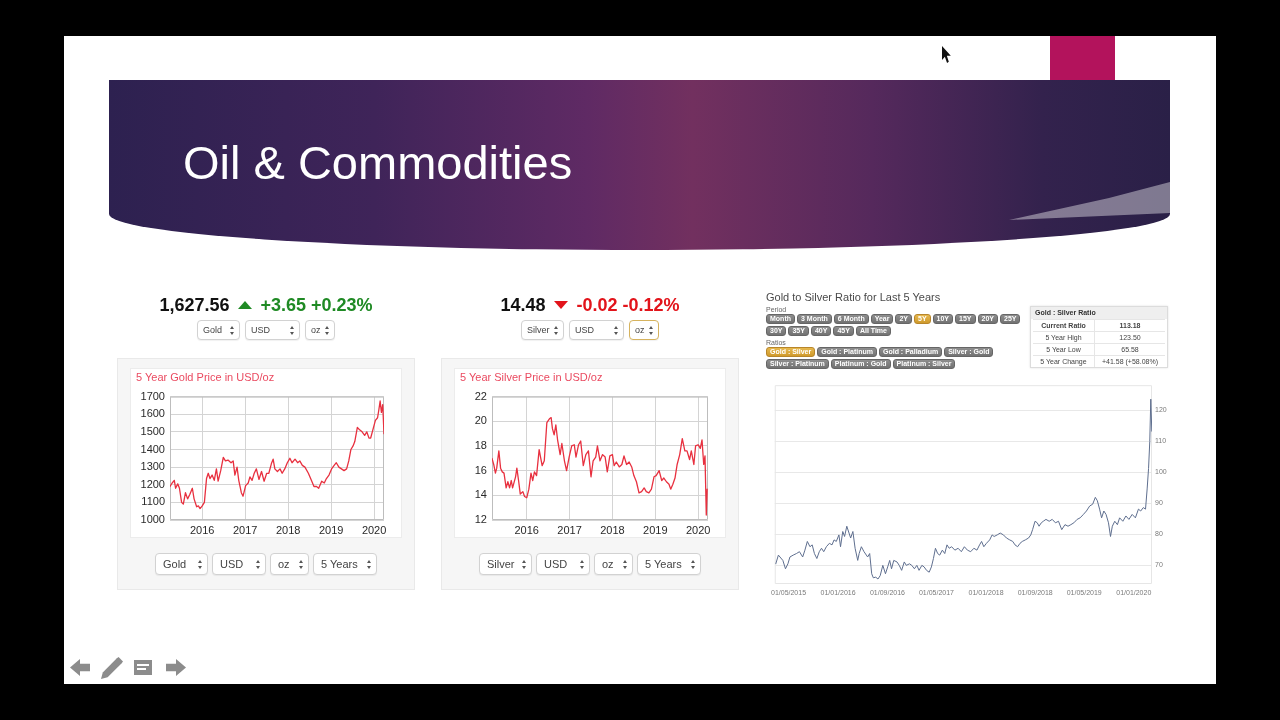 Image resolution: width=1280 pixels, height=720 pixels. Describe the element at coordinates (378, 162) in the screenshot. I see `text: Oil & Commodities` at that location.